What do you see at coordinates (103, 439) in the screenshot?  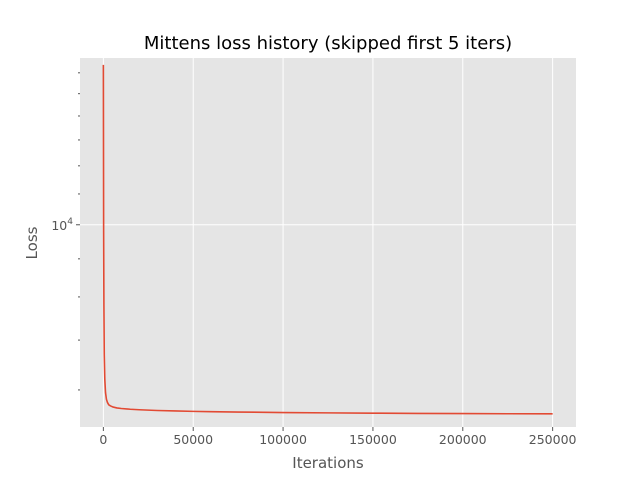 I see `x-tick-label: 0` at bounding box center [103, 439].